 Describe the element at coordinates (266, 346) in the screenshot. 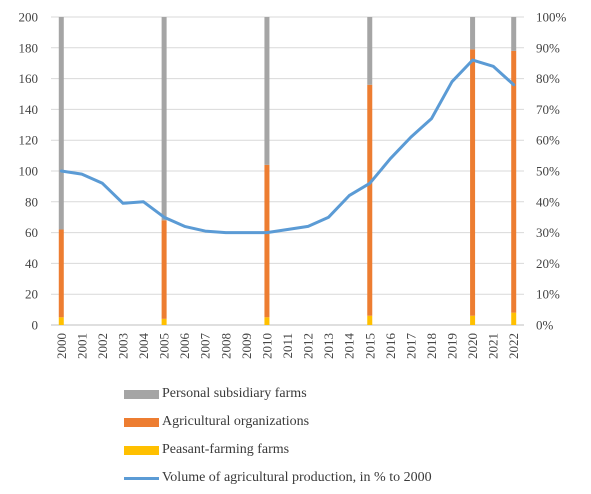

I see `x-tick-label: 2010` at that location.